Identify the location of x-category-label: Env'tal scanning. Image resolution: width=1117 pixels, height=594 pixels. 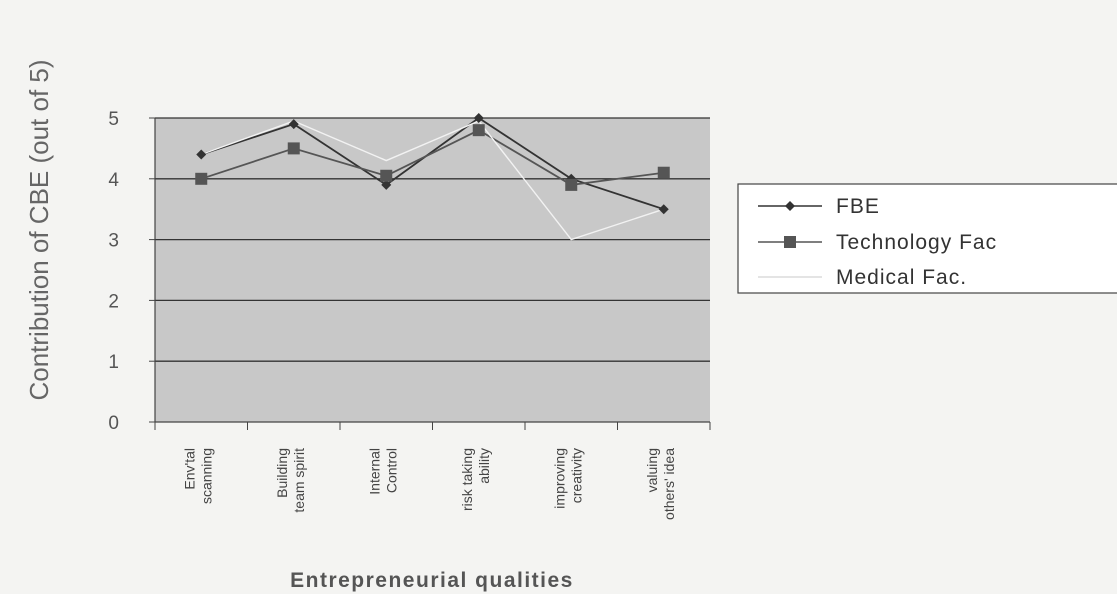
(197, 476).